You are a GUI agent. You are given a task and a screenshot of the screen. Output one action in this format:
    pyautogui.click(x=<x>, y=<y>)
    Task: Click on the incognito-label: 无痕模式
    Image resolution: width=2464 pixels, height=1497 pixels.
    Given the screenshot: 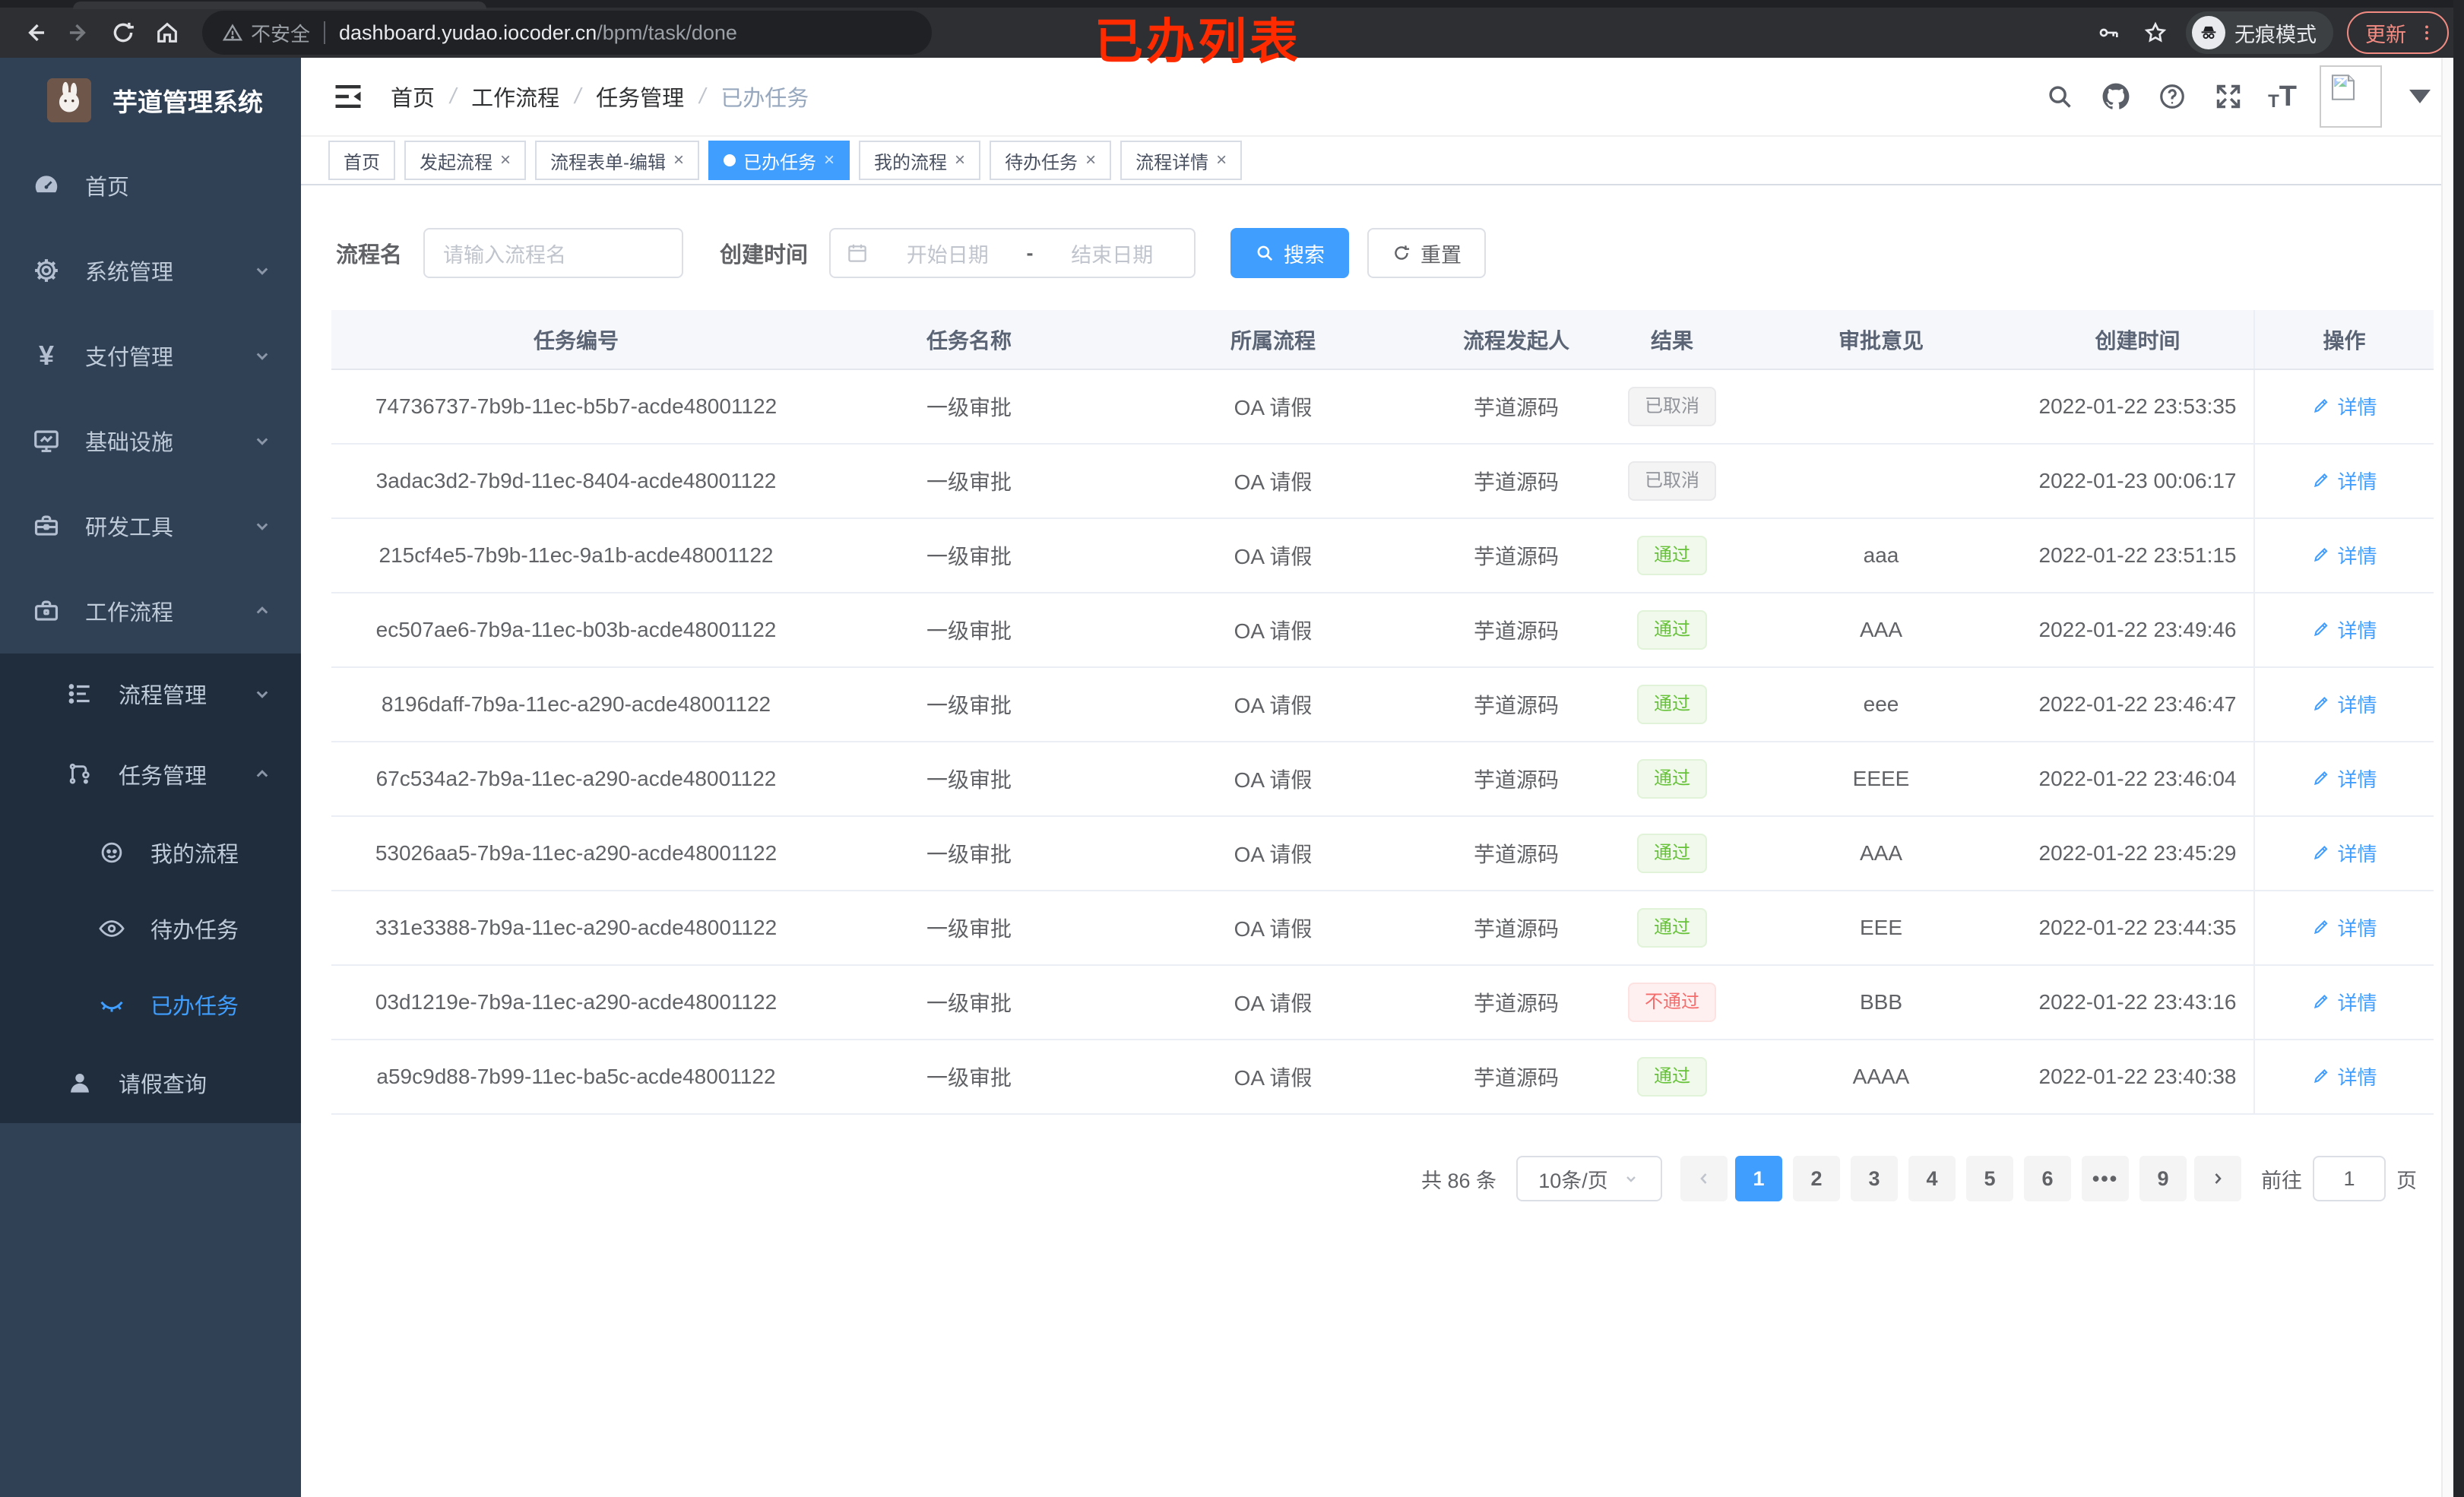 What is the action you would take?
    pyautogui.click(x=2275, y=34)
    